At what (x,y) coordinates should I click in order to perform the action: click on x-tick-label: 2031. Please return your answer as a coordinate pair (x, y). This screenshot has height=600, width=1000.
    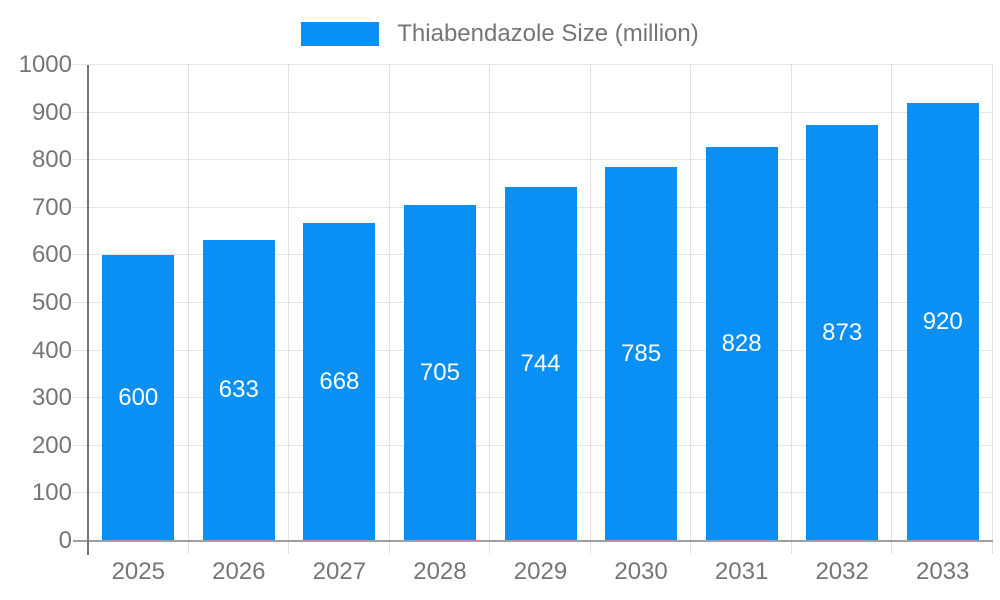
    Looking at the image, I should click on (741, 571).